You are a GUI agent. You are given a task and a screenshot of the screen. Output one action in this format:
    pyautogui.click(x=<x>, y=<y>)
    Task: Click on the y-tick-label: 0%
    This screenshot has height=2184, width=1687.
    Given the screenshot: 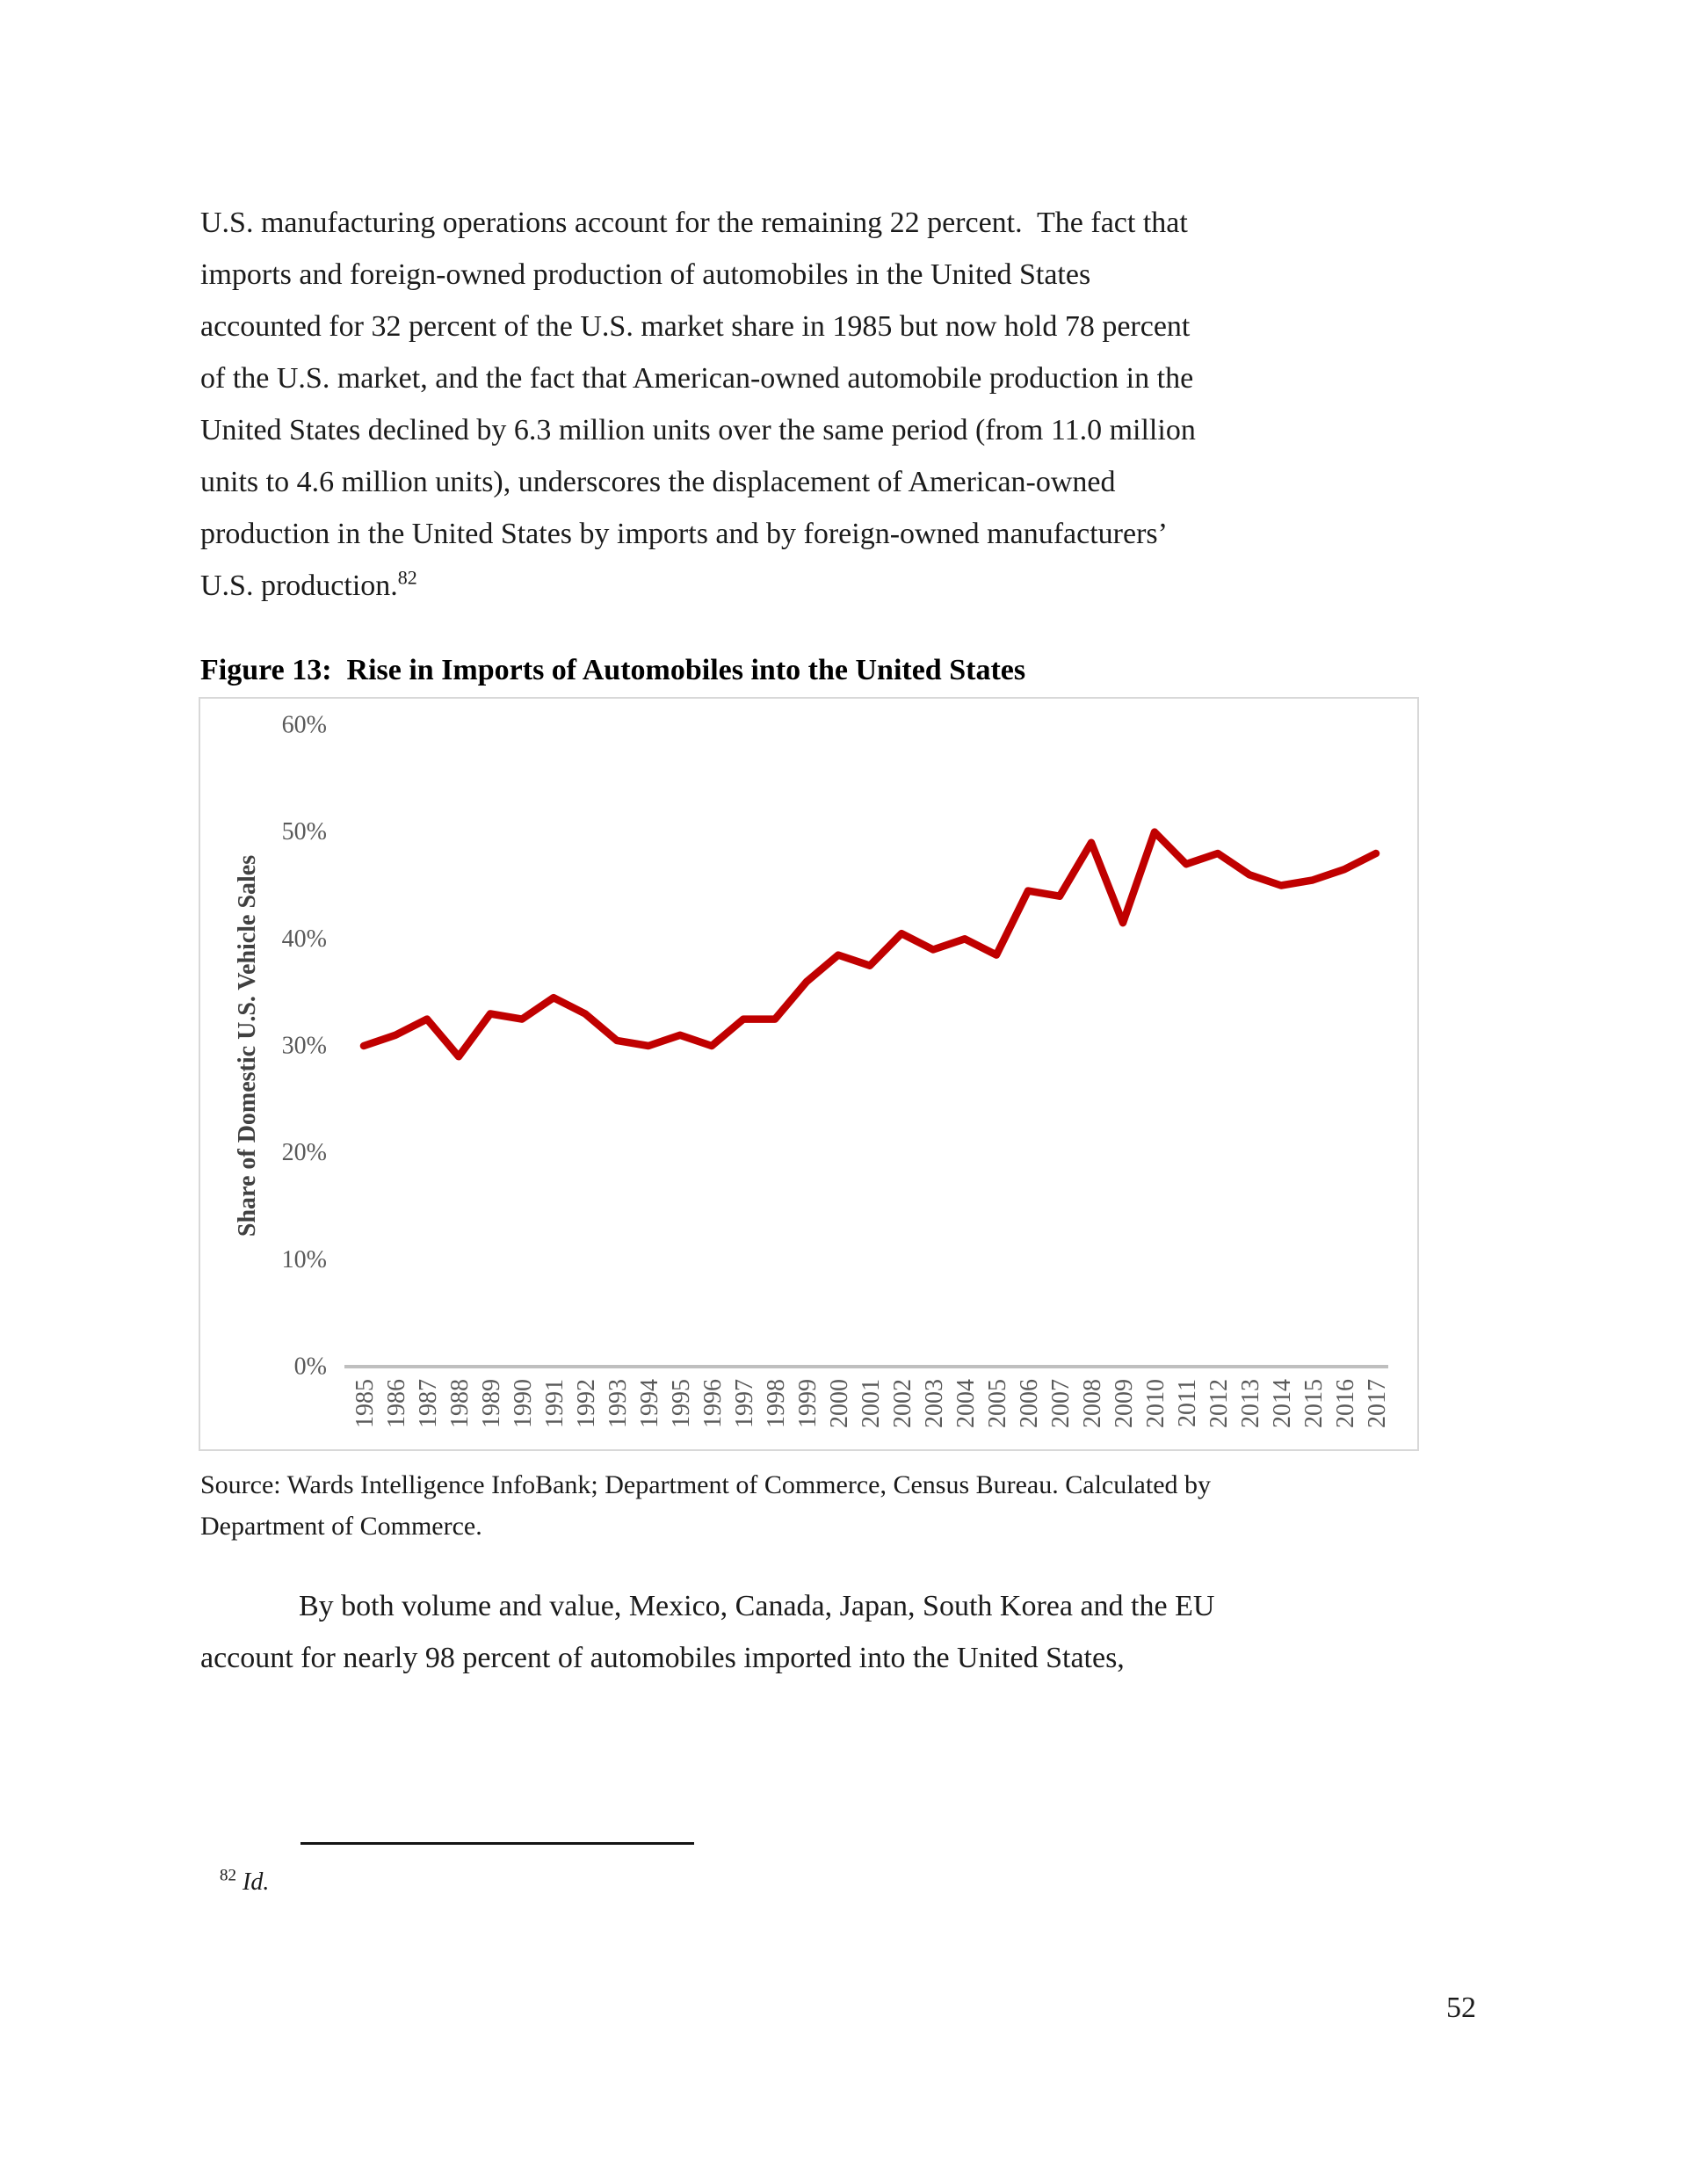 What is the action you would take?
    pyautogui.click(x=310, y=1367)
    